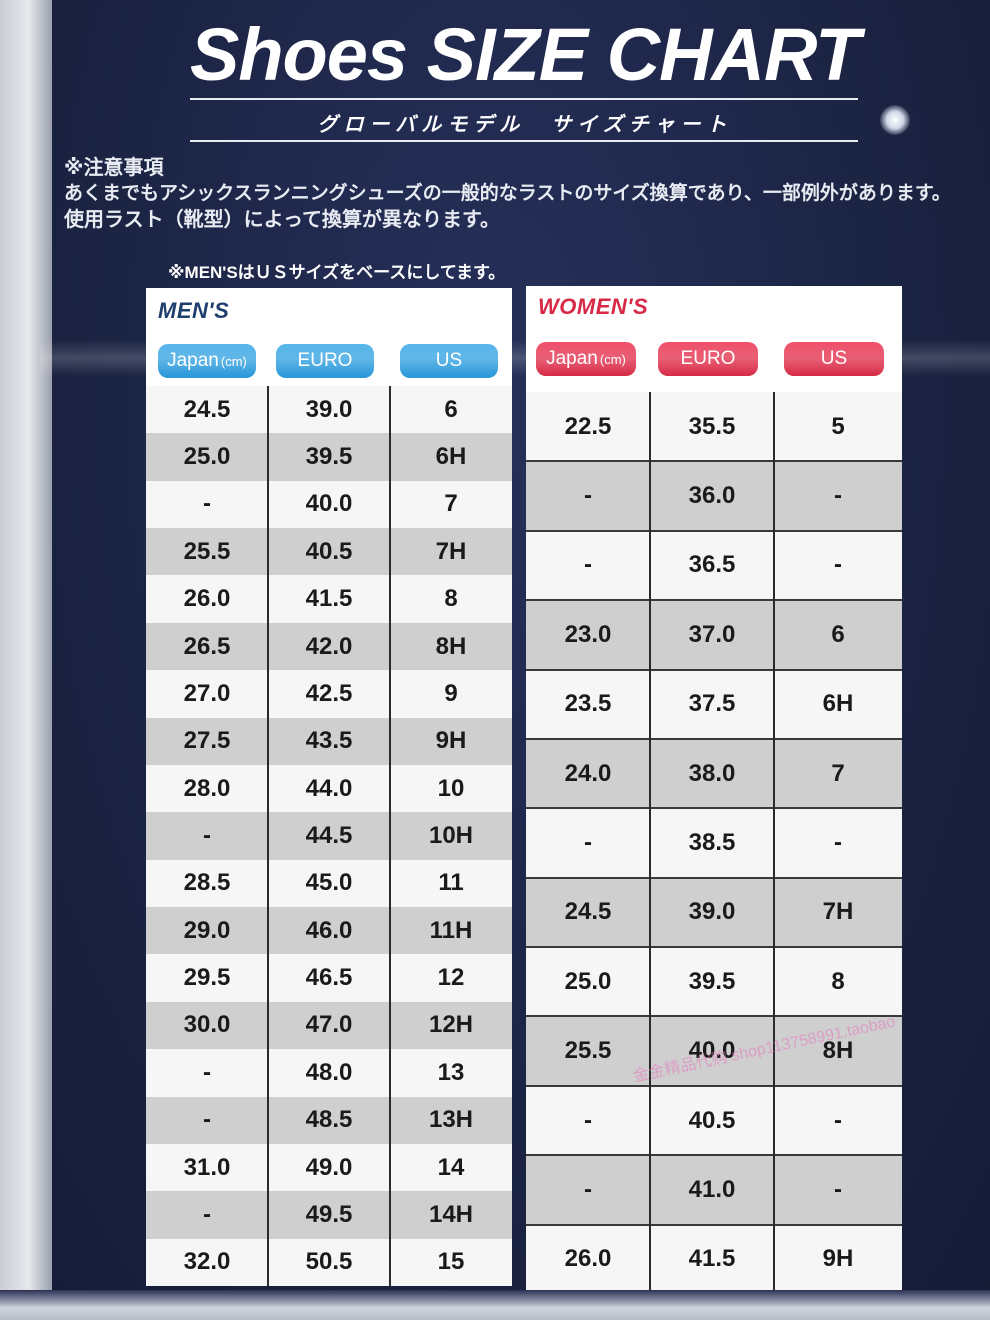 This screenshot has width=990, height=1320. What do you see at coordinates (329, 978) in the screenshot?
I see `cell-euro: 46.5` at bounding box center [329, 978].